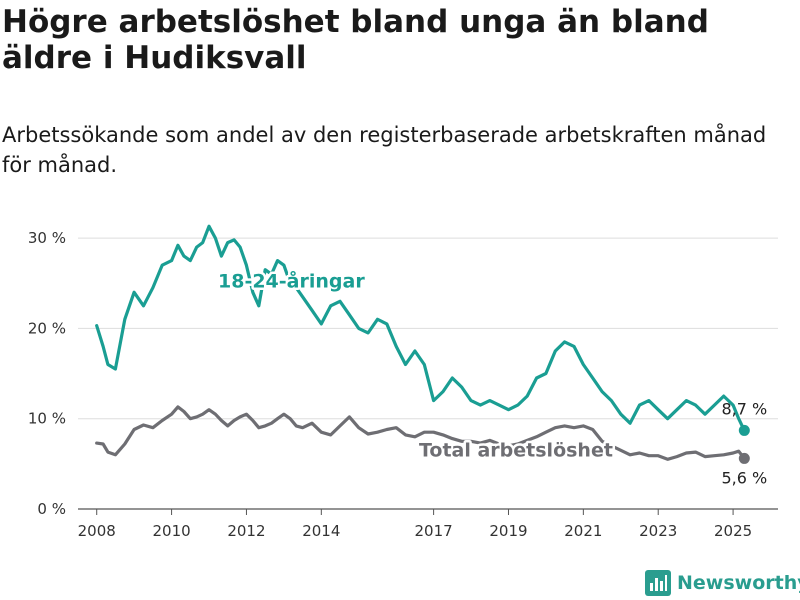  Describe the element at coordinates (47, 328) in the screenshot. I see `y-tick-label: 20 %` at that location.